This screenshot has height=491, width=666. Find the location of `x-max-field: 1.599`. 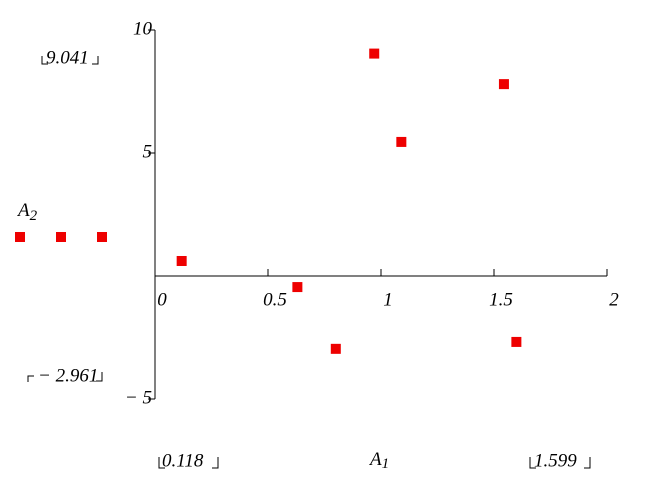

x-max-field: 1.599 is located at coordinates (560, 460).